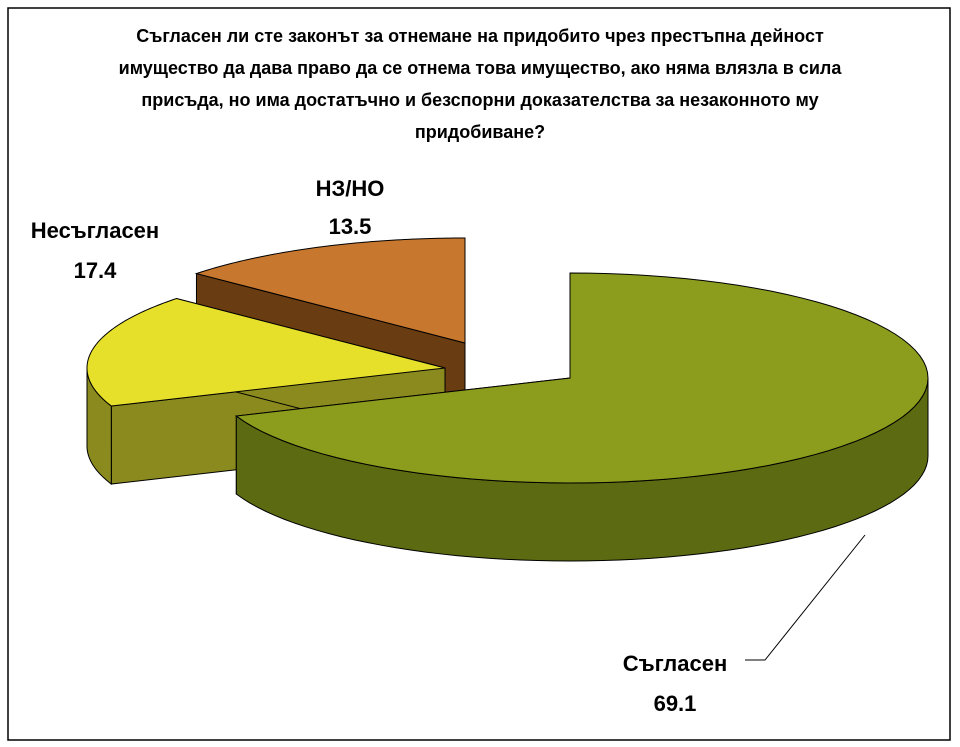 The image size is (960, 747). Describe the element at coordinates (95, 230) in the screenshot. I see `slice-label: Несъгласен` at that location.